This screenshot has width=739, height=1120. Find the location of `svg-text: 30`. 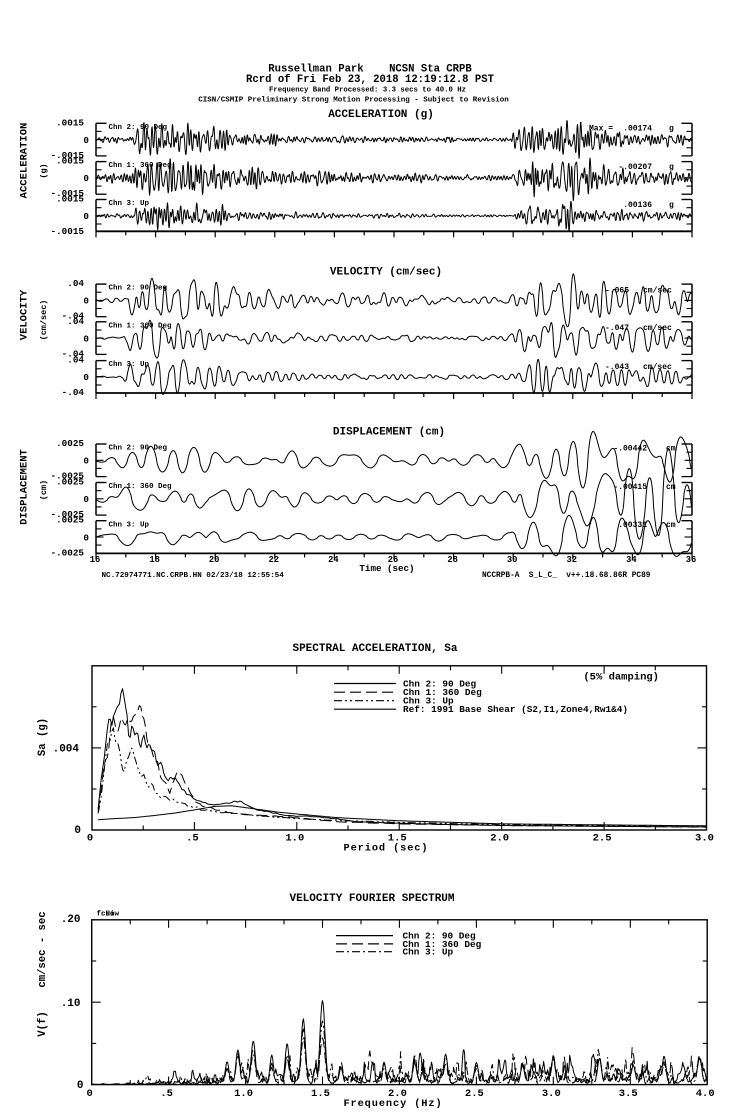

svg-text: 30 is located at coordinates (512, 560).